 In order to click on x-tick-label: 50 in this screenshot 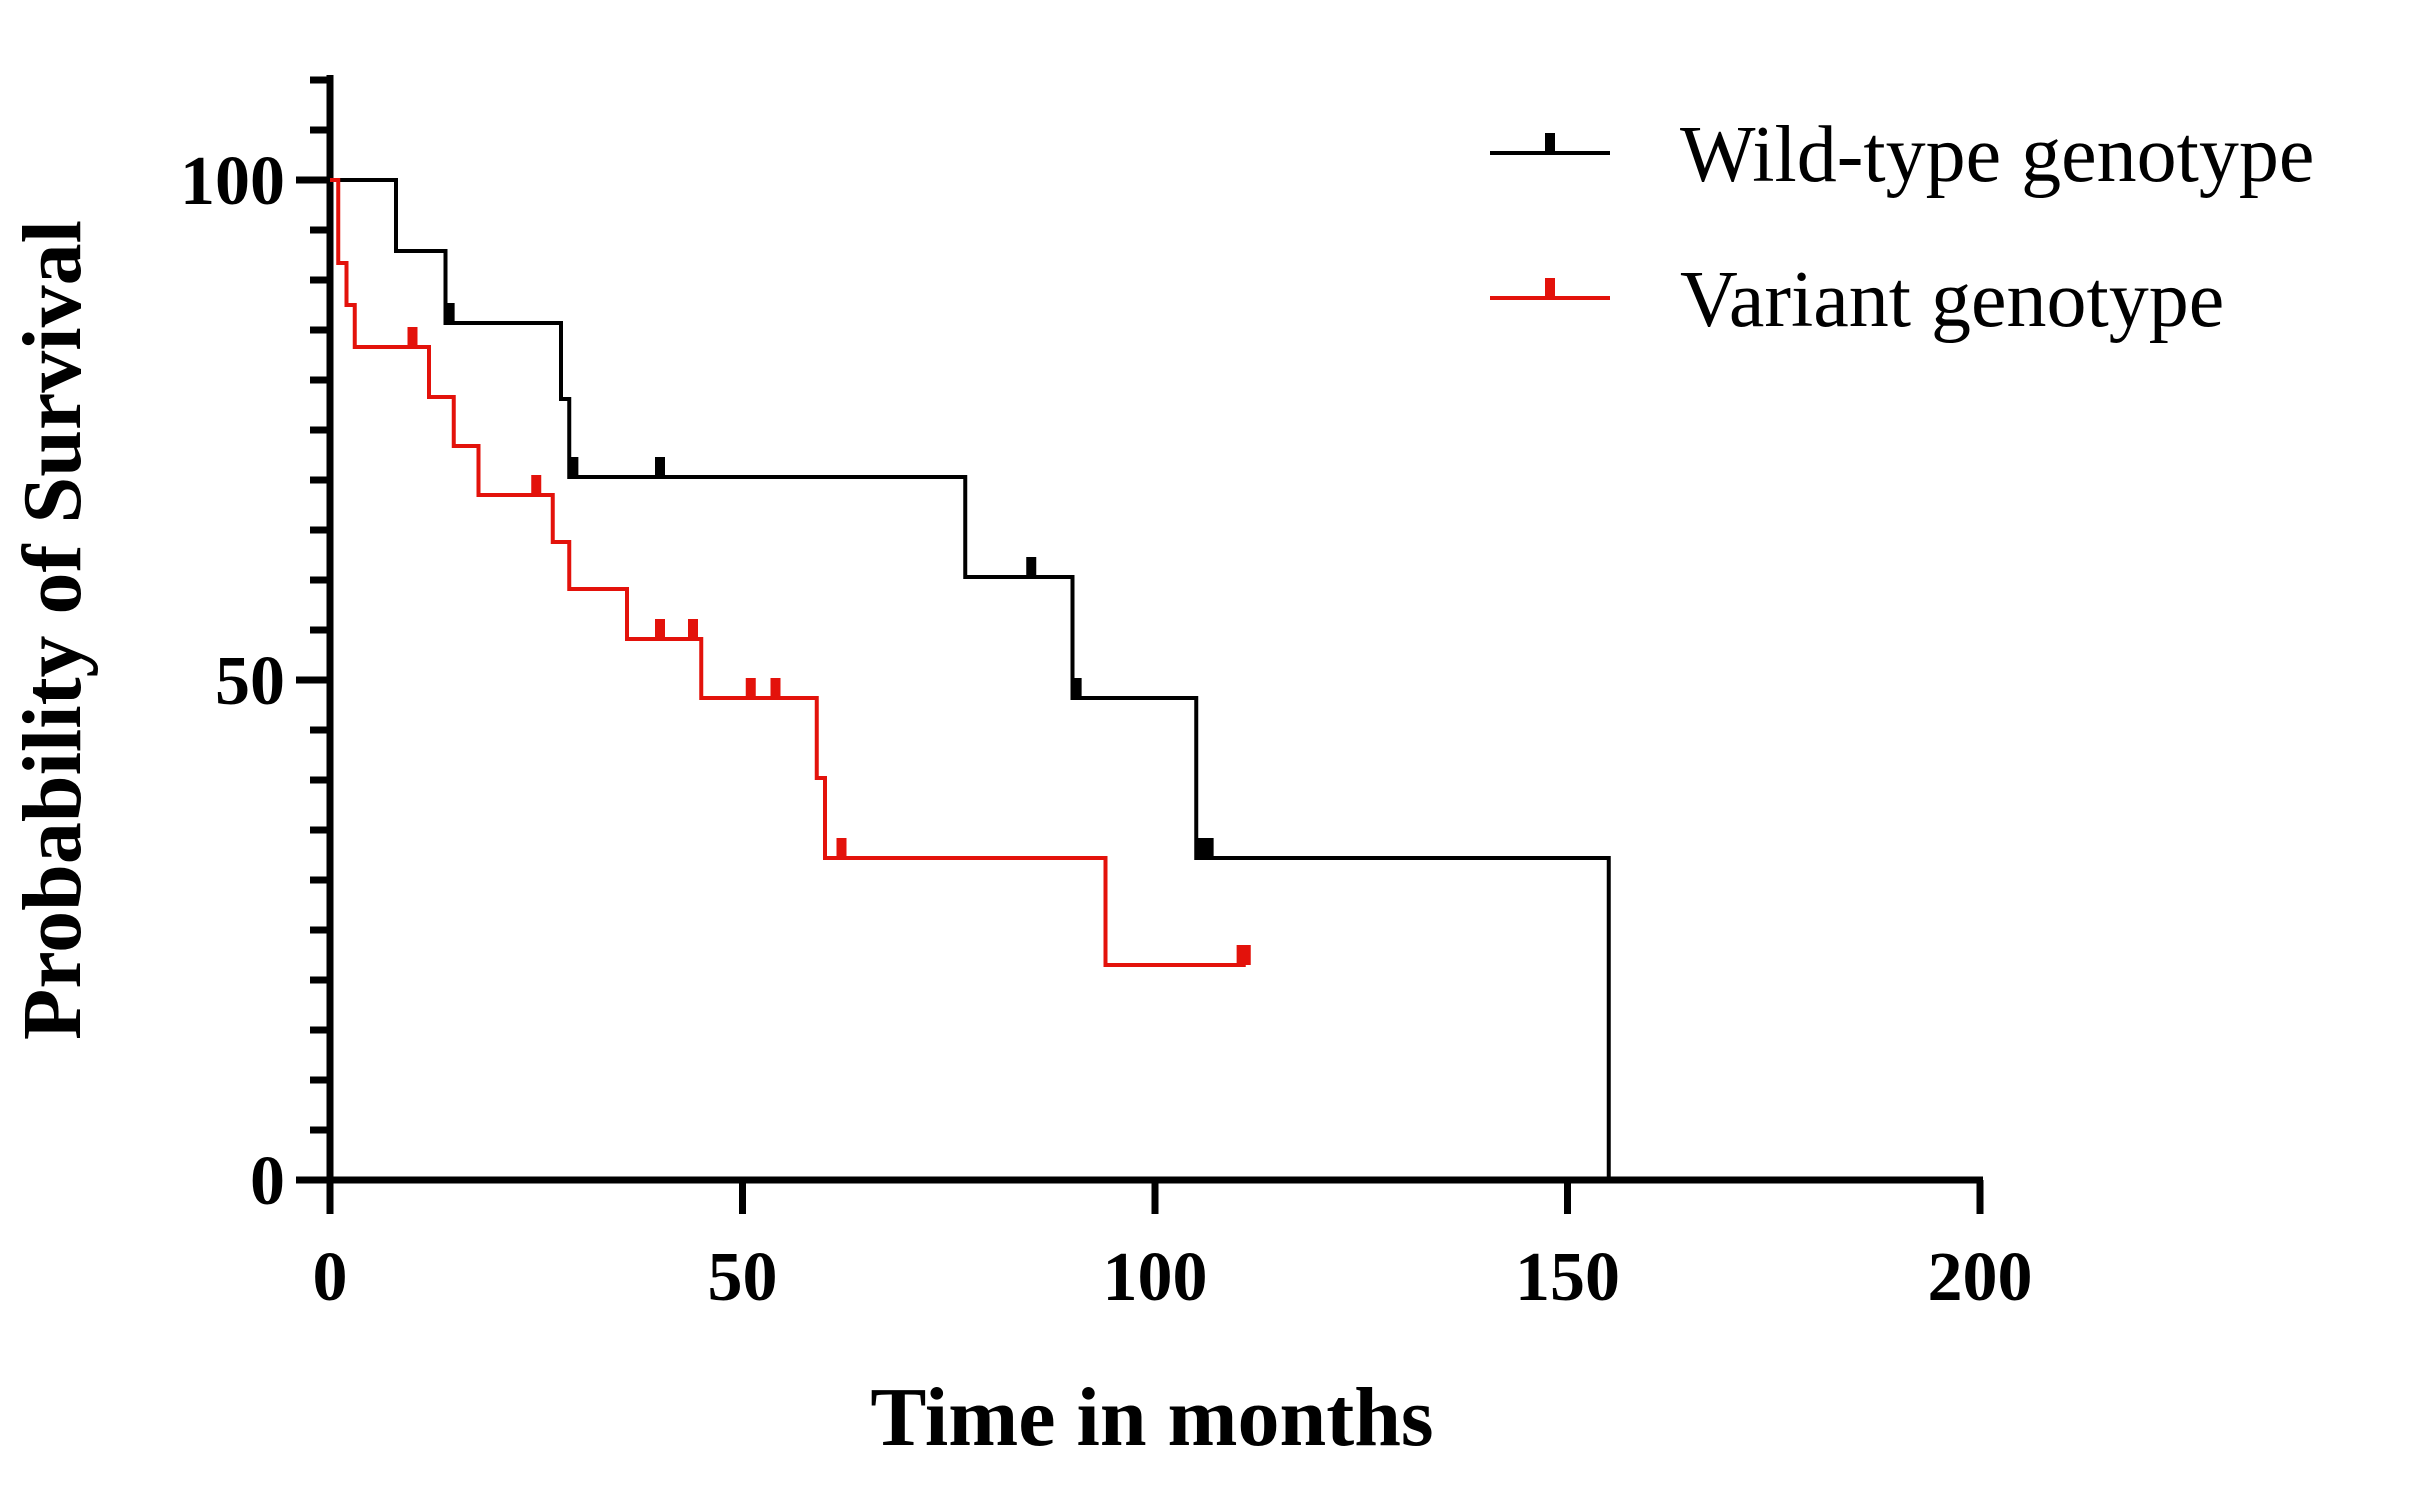, I will do `click(743, 1277)`.